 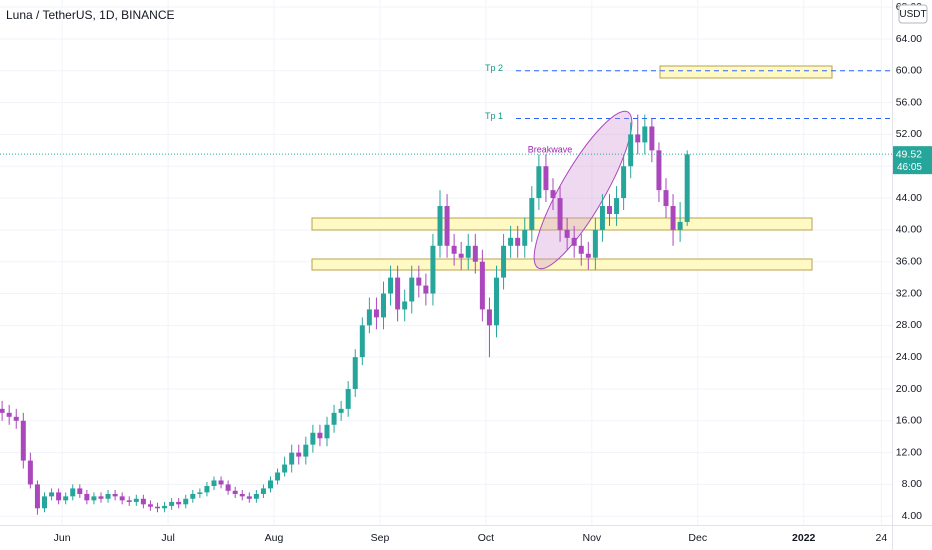 I want to click on y-tick-label: 16.00, so click(x=909, y=421).